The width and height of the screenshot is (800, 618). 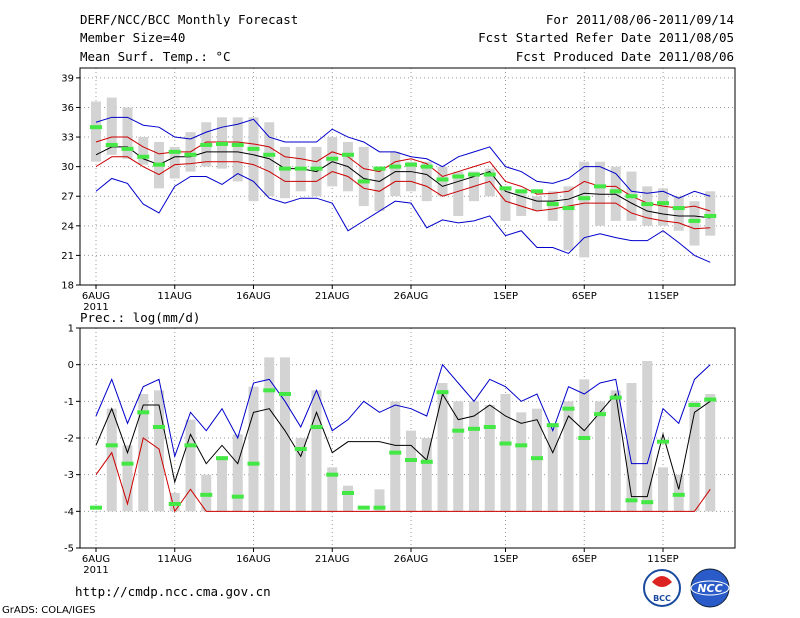 I want to click on temp-xtick-label-6: 6SEP, so click(x=584, y=296).